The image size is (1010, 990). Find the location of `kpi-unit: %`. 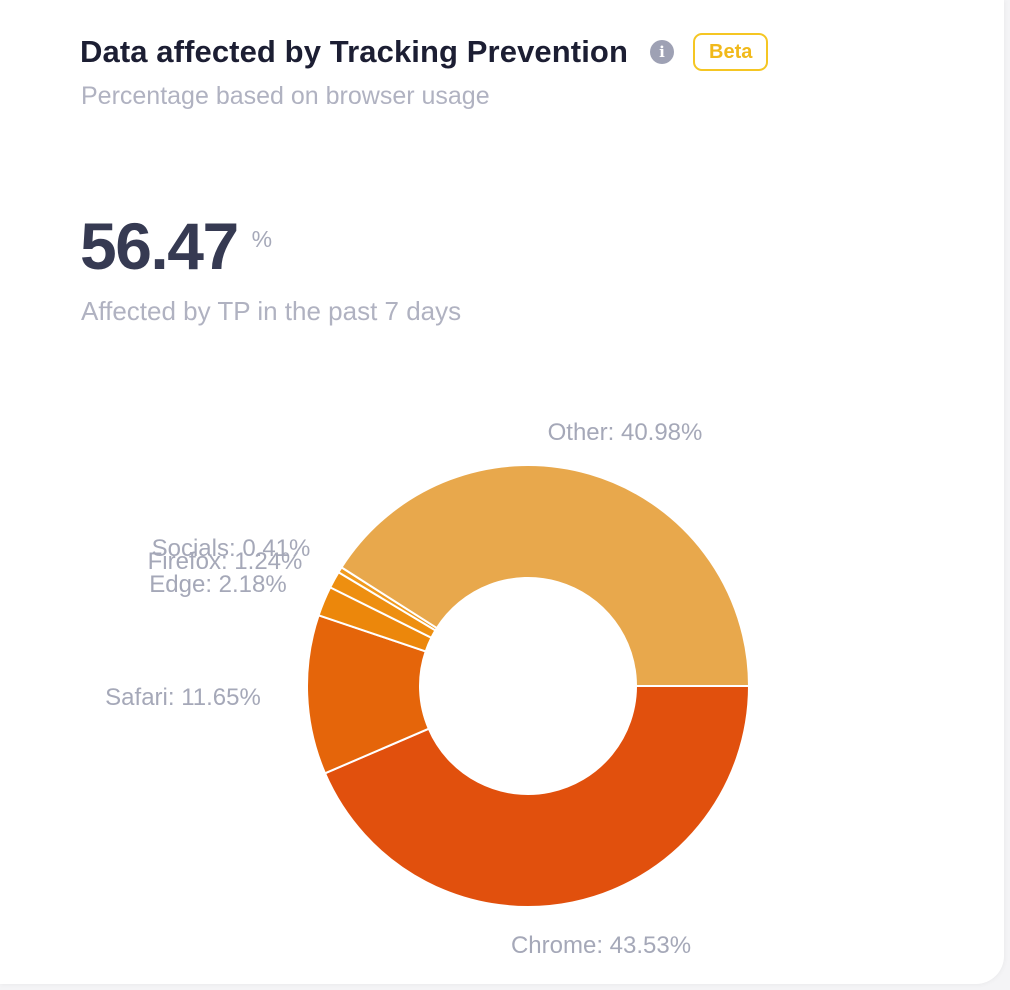

kpi-unit: % is located at coordinates (262, 239).